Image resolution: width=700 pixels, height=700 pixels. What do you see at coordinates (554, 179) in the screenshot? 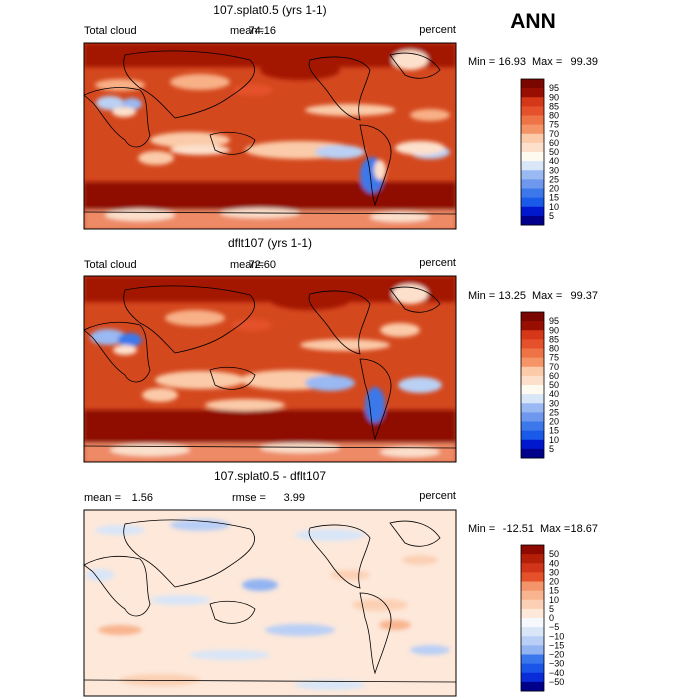
I see `colorbar-tick-label: 25` at bounding box center [554, 179].